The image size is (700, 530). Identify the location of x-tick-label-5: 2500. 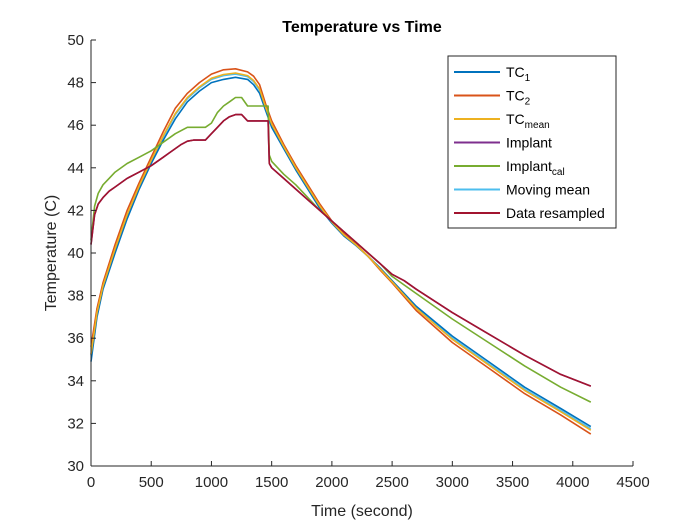
(391, 482).